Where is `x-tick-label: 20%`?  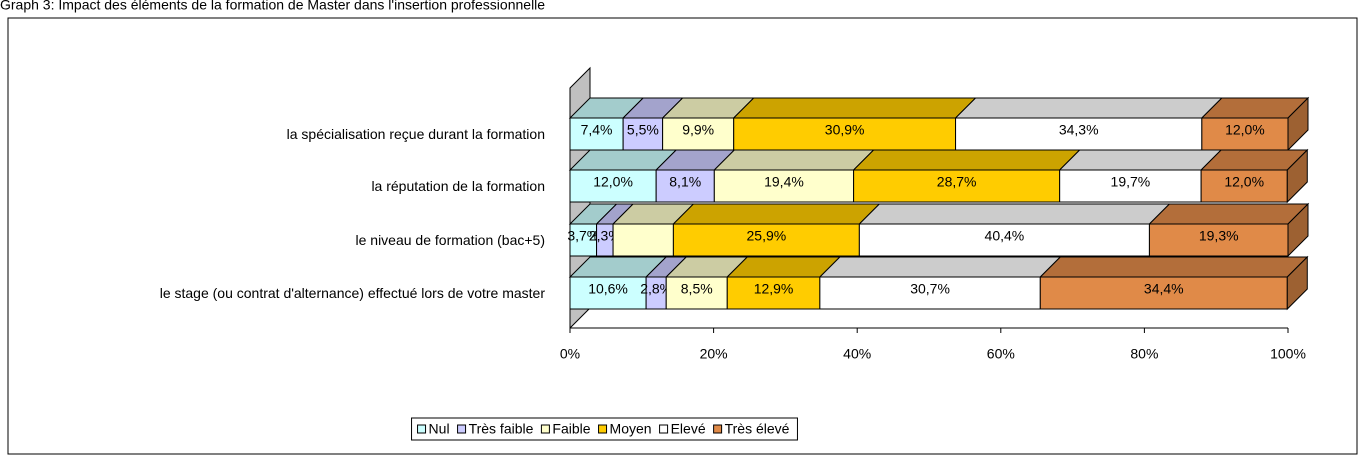 x-tick-label: 20% is located at coordinates (714, 354).